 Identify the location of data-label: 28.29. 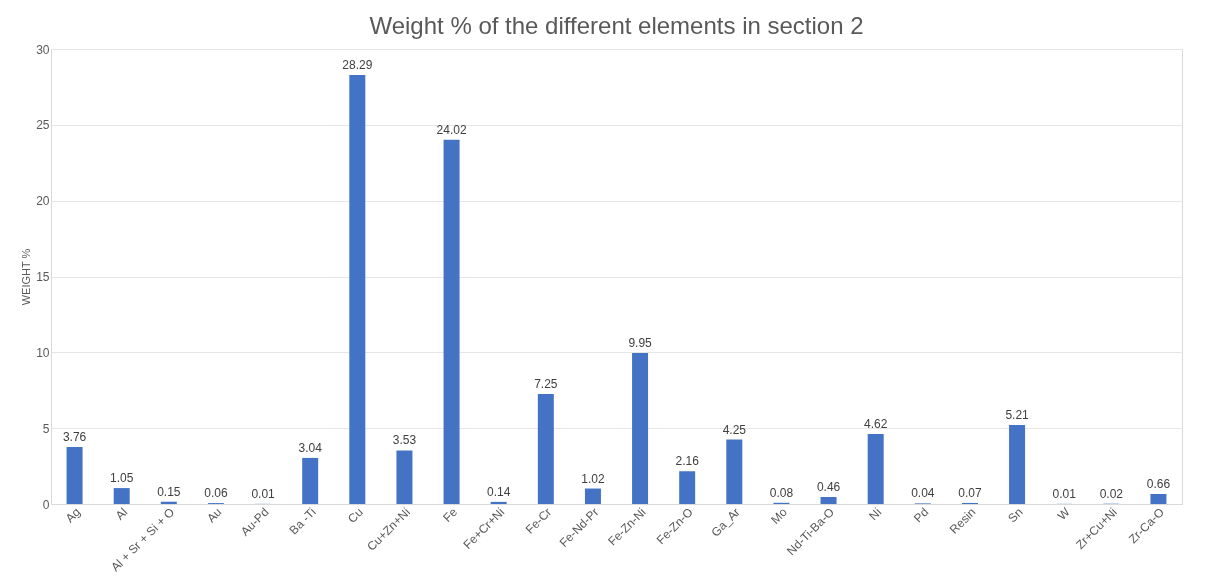
(357, 64).